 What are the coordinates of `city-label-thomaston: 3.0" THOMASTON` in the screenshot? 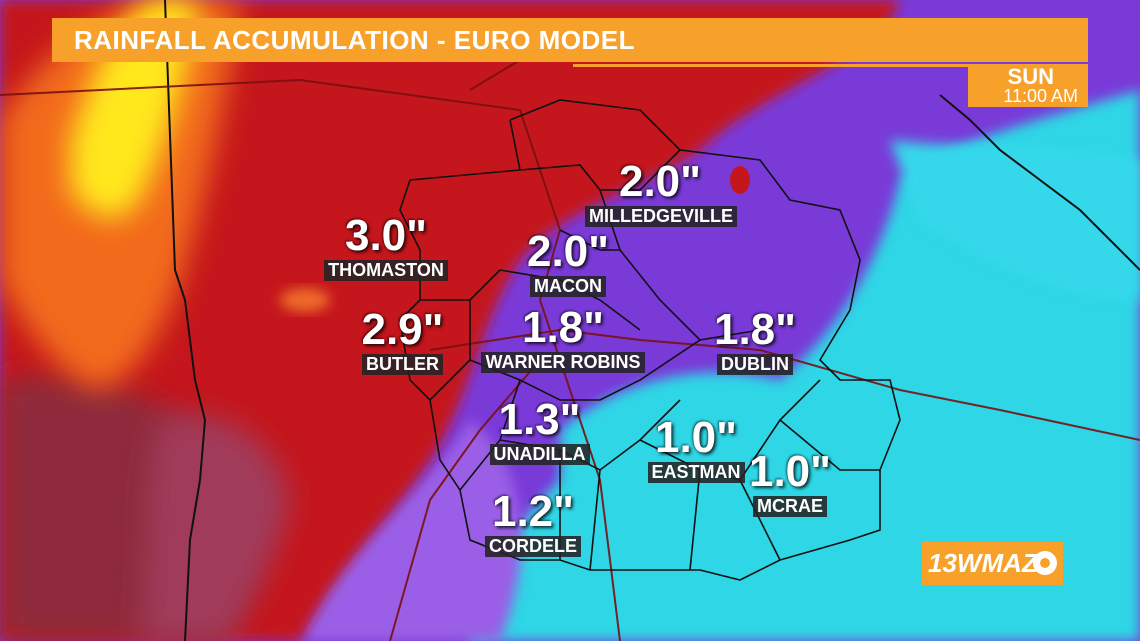 It's located at (386, 247).